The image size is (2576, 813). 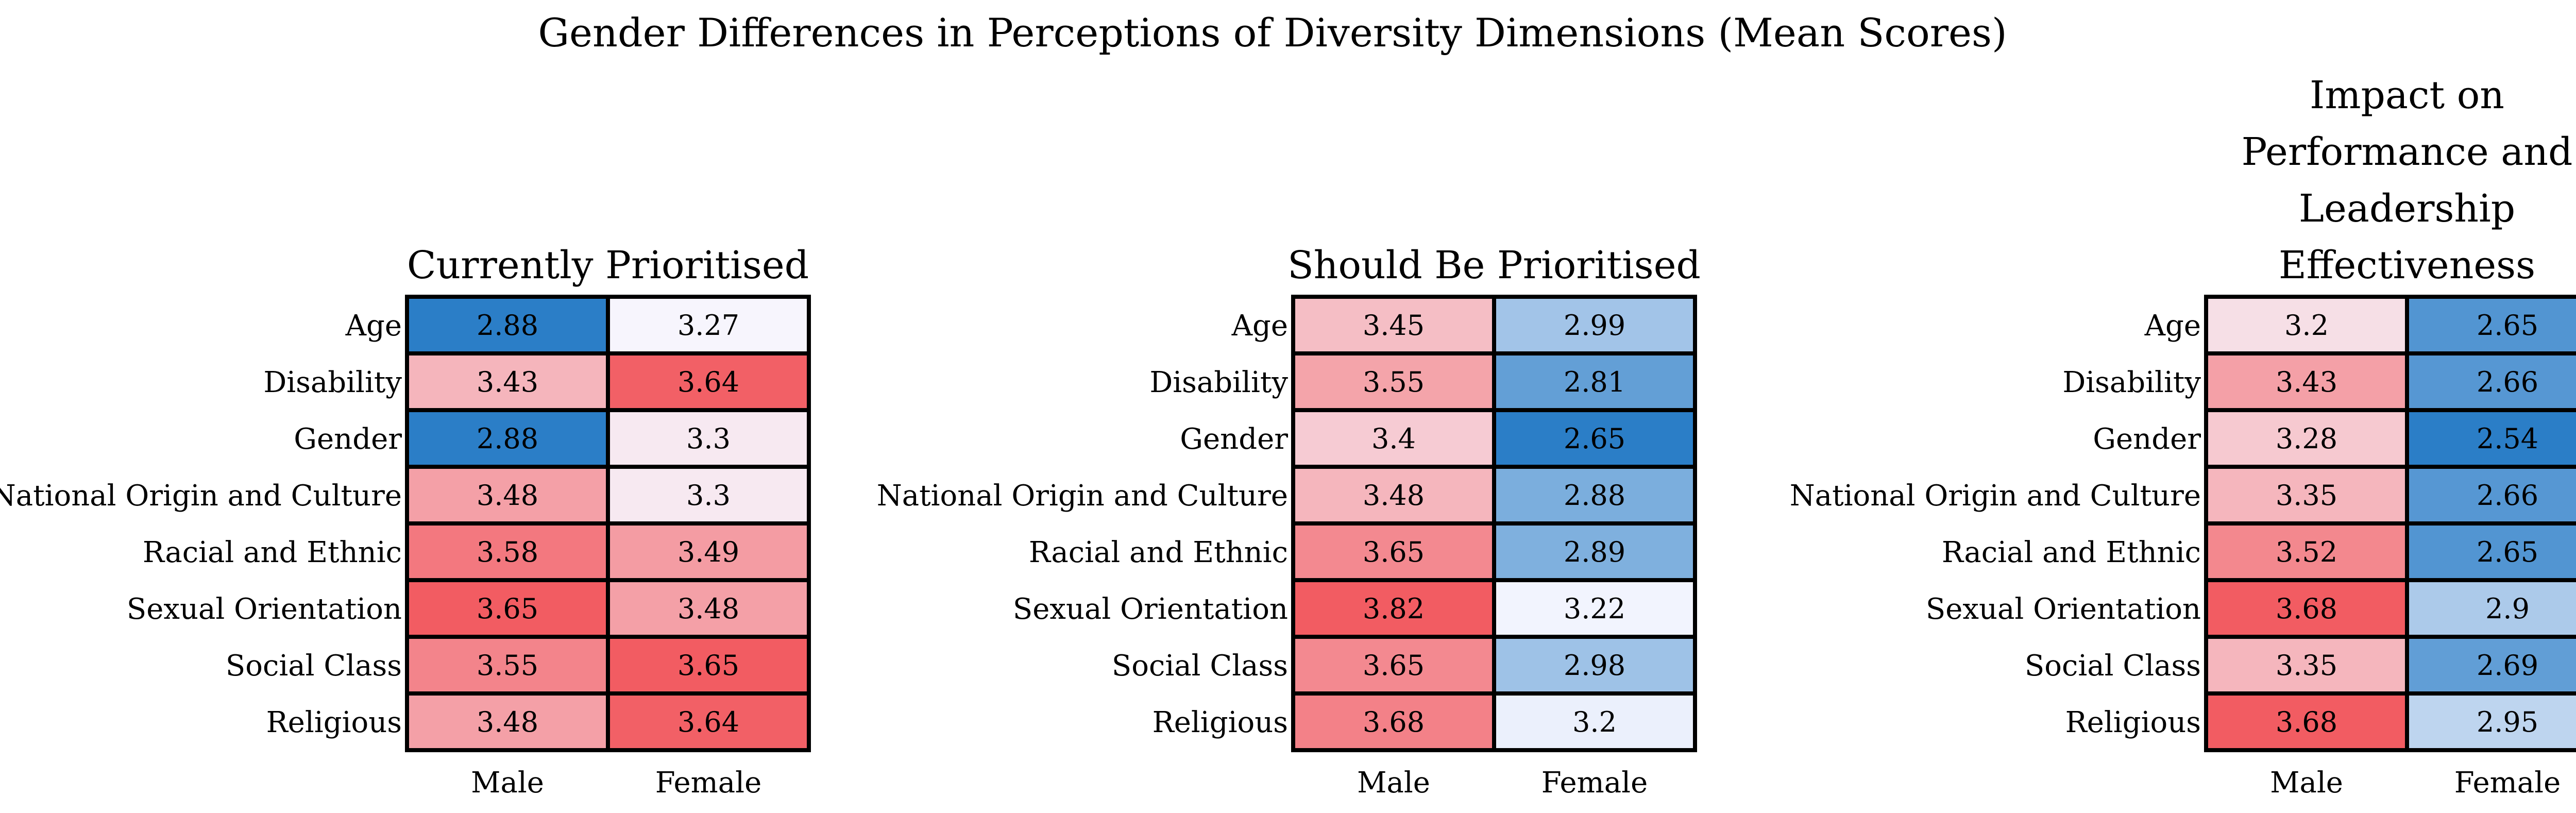 I want to click on cell-value-label: 2.98, so click(x=1594, y=665).